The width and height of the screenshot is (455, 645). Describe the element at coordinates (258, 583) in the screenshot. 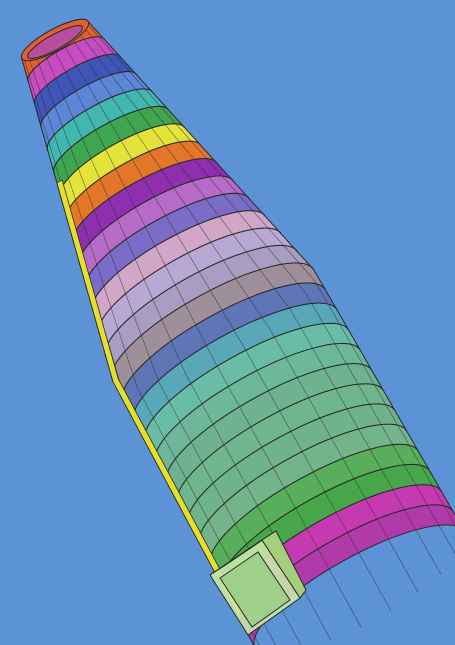

I see `small-box-attachment` at that location.